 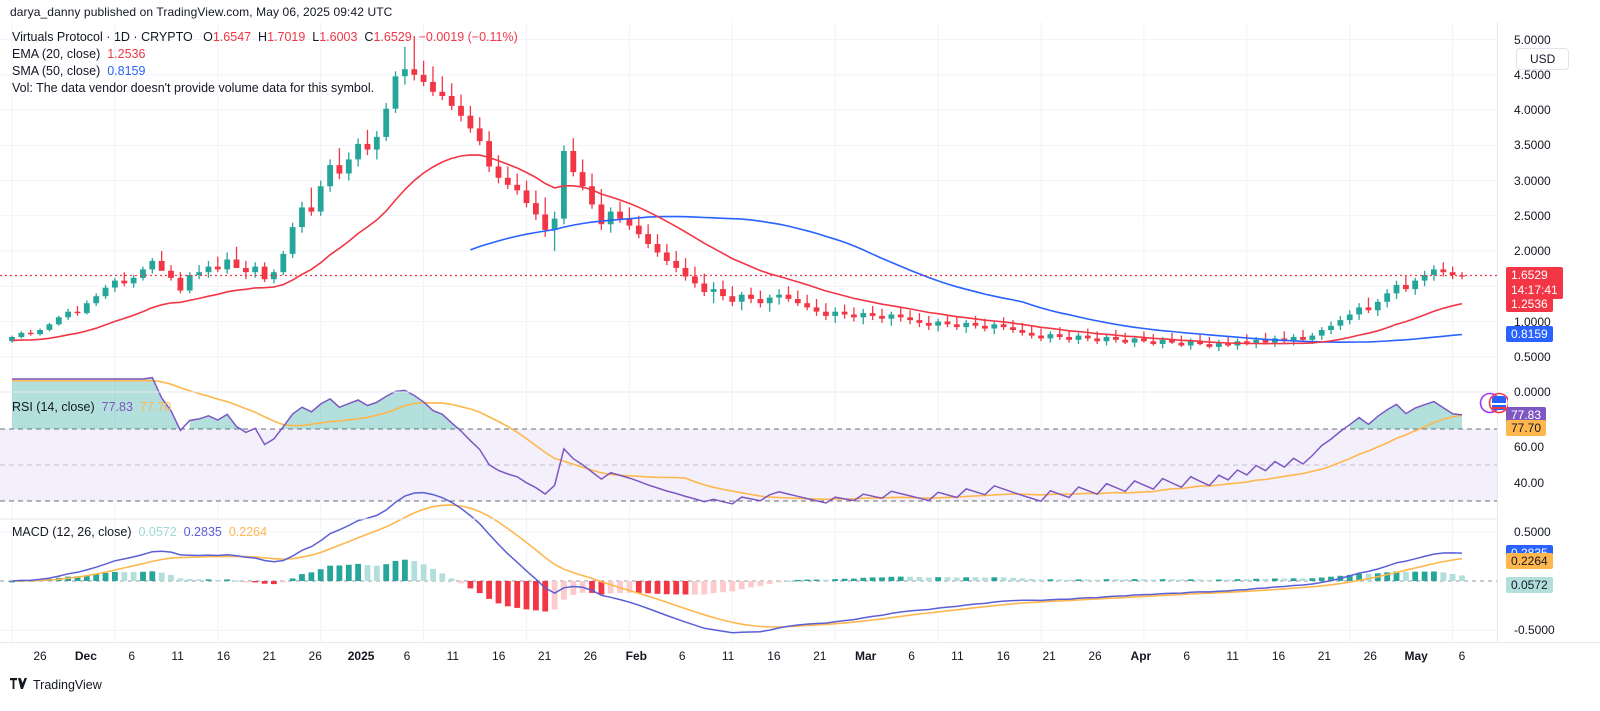 What do you see at coordinates (248, 532) in the screenshot?
I see `macd-signal-legend-value: 0.2264` at bounding box center [248, 532].